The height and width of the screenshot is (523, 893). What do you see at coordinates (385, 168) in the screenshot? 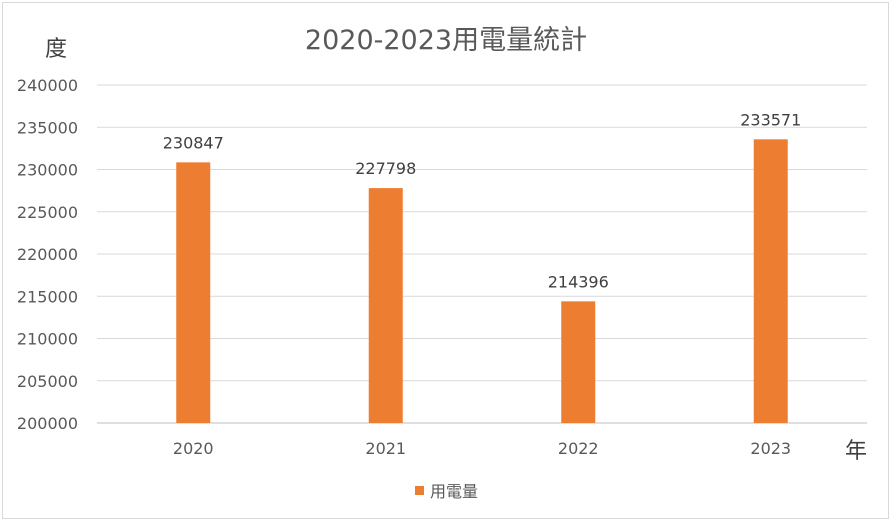
I see `data-label-2021: 227798` at bounding box center [385, 168].